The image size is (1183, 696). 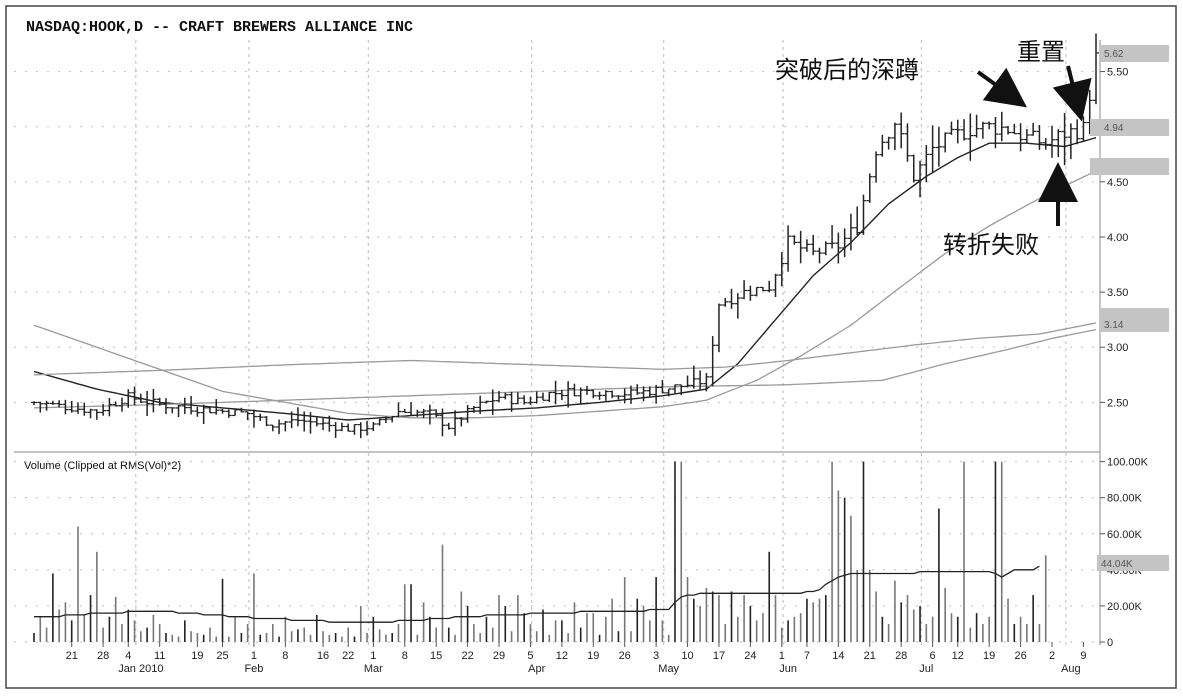 What do you see at coordinates (1041, 52) in the screenshot?
I see `annotation-reset: 重置` at bounding box center [1041, 52].